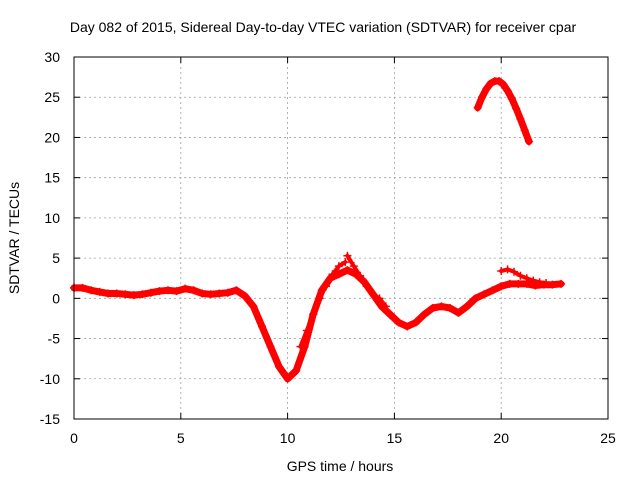 This screenshot has height=480, width=640. Describe the element at coordinates (56, 298) in the screenshot. I see `y-tick-label: 0` at that location.